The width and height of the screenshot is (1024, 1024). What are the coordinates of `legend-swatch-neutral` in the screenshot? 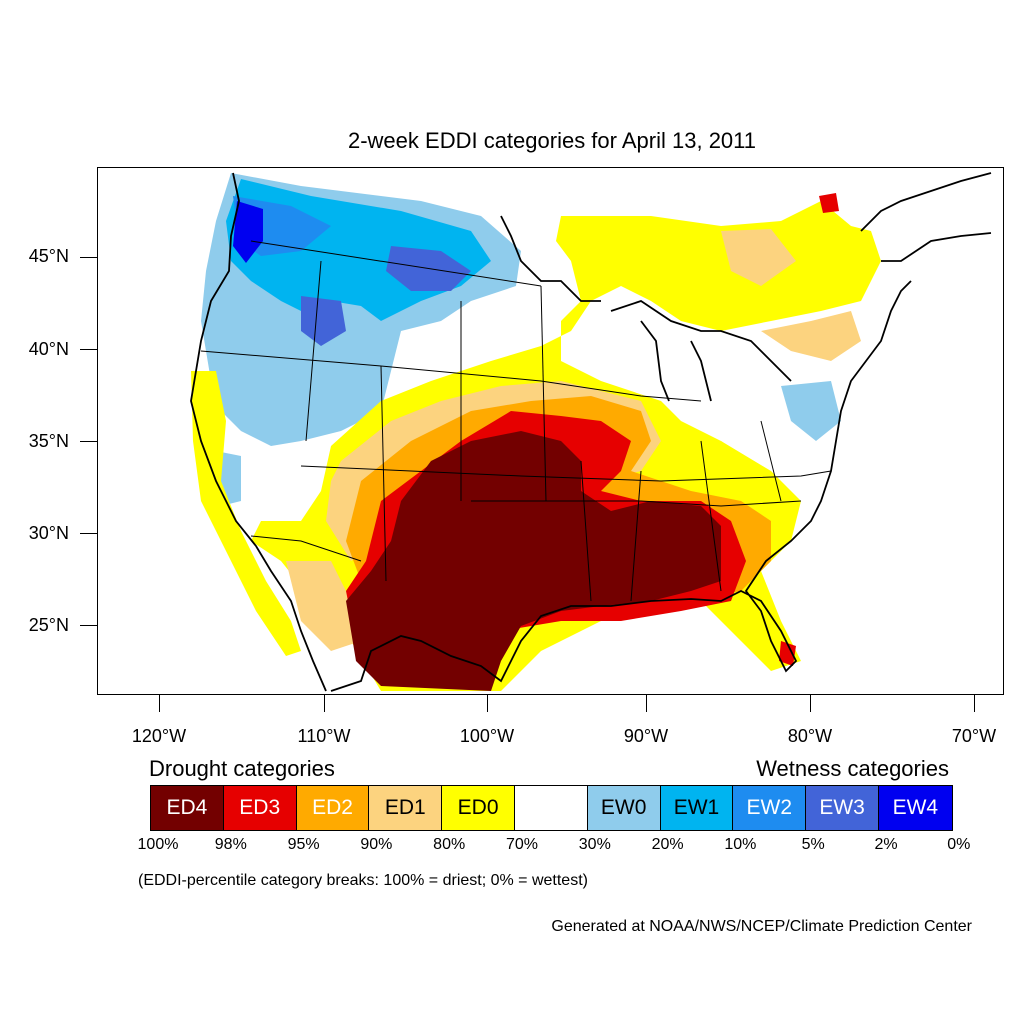 It's located at (551, 808).